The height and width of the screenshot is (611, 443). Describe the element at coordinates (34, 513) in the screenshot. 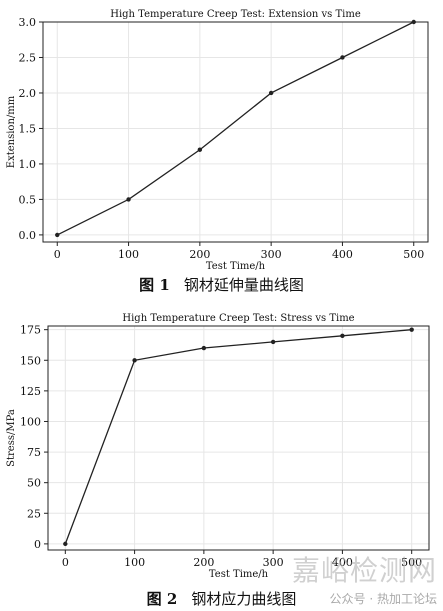

I see `y-tick-label: 25` at that location.